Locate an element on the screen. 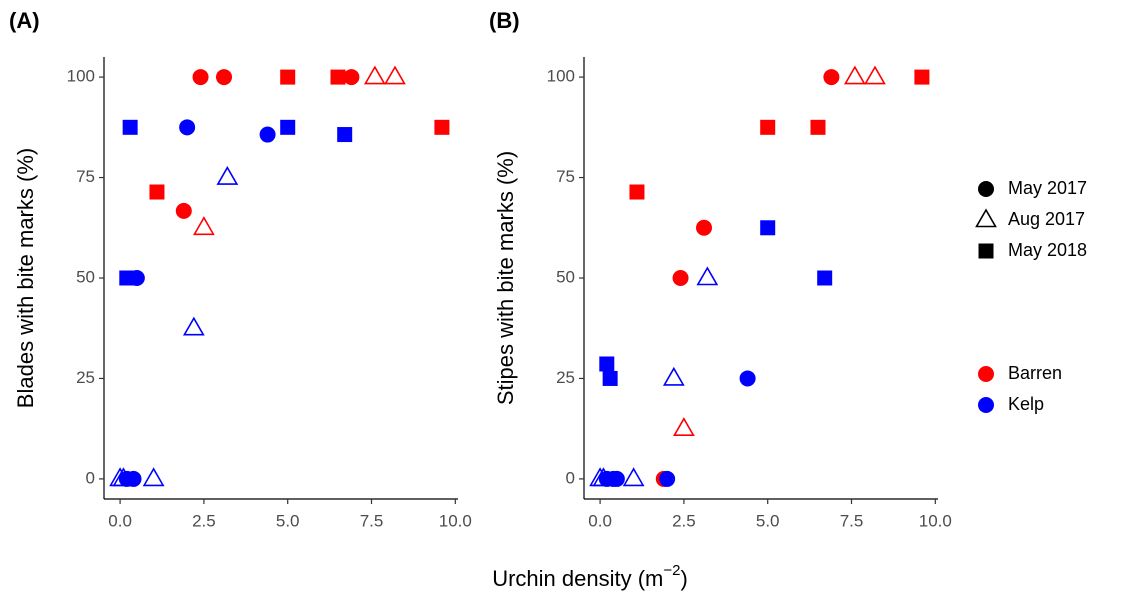 The image size is (1132, 608). x-axis-title: Urchin density (m−2) is located at coordinates (590, 576).